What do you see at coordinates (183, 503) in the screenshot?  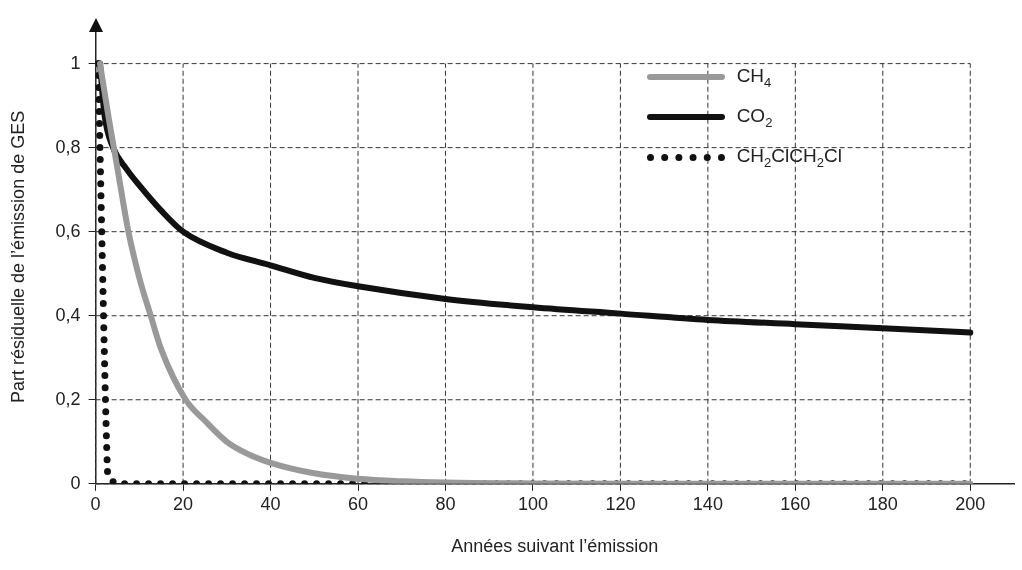 I see `x-tick-label: 20` at bounding box center [183, 503].